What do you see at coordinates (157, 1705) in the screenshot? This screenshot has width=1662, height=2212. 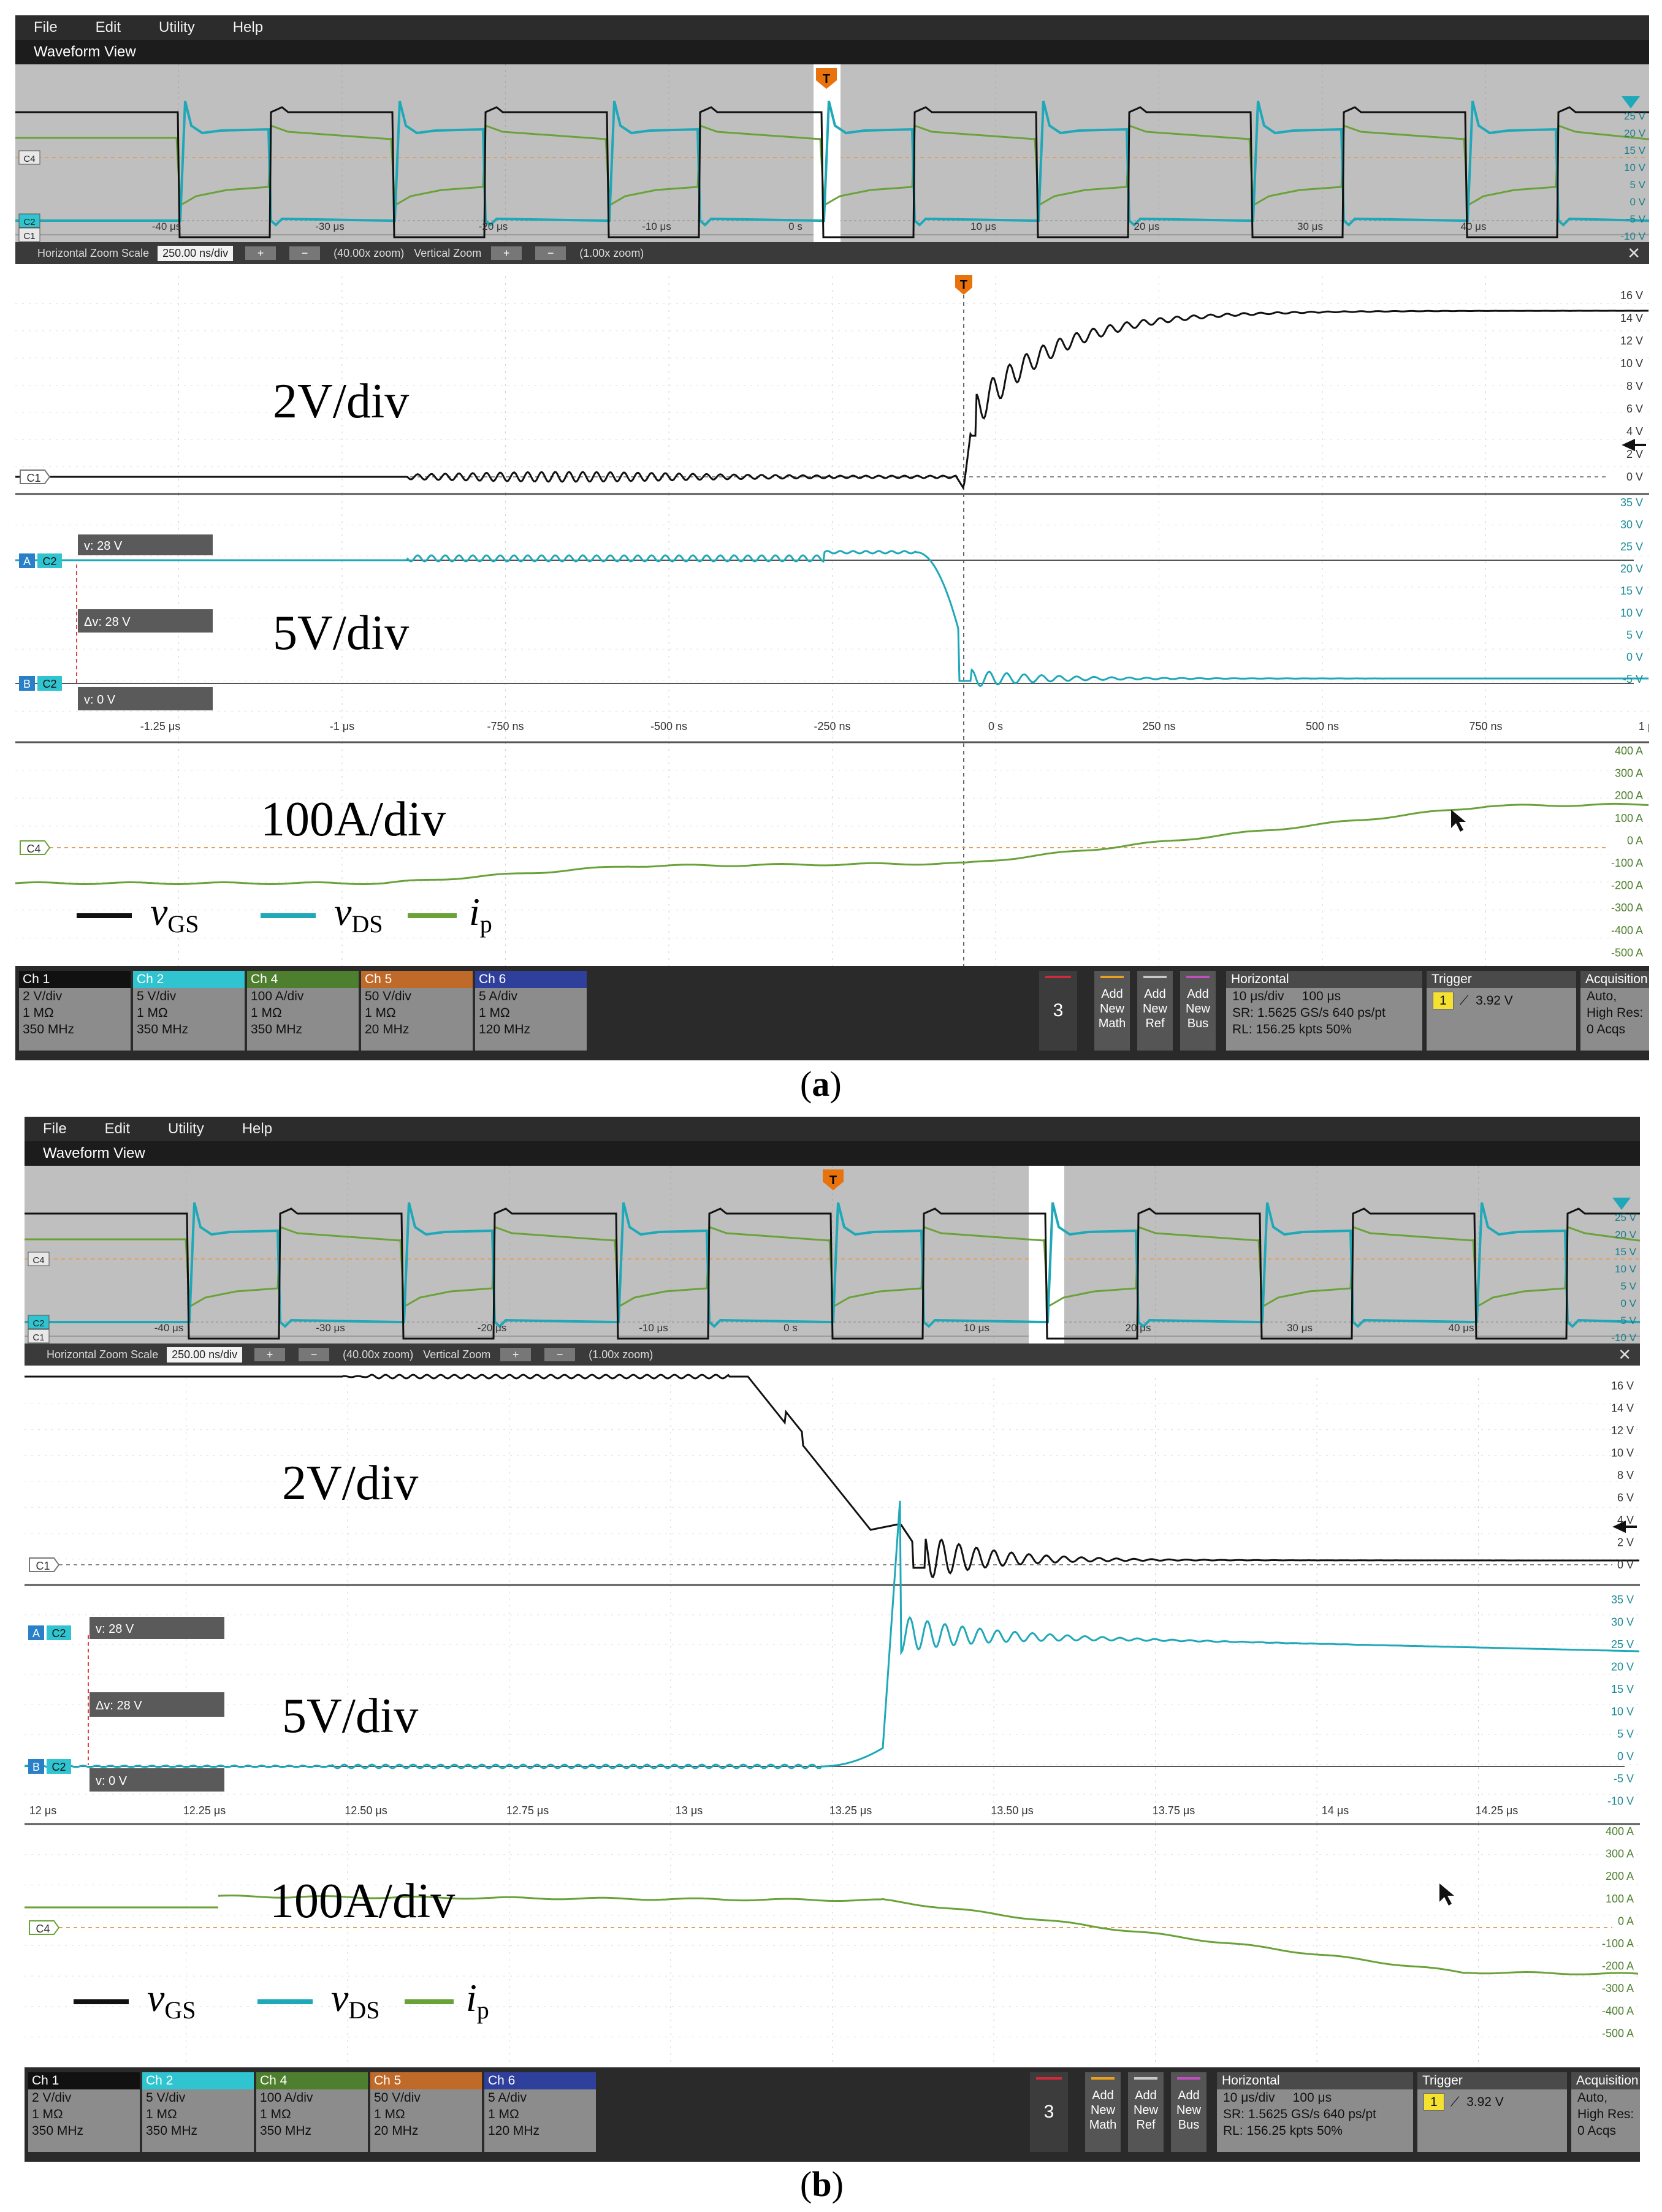 I see `cursor-delta-readout: Δv: 28 V` at bounding box center [157, 1705].